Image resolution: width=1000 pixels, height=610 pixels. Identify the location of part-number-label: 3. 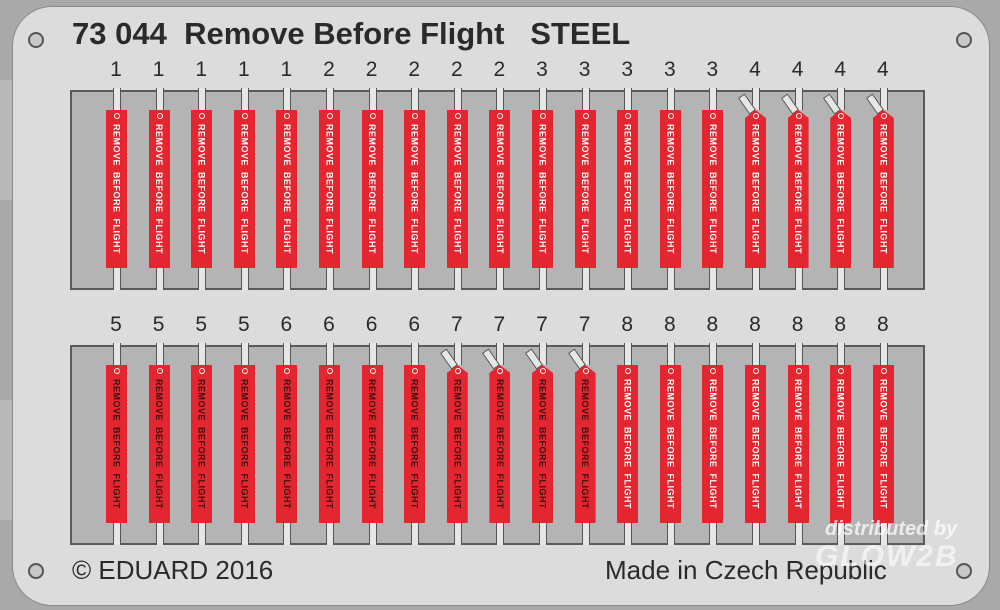
(669, 69).